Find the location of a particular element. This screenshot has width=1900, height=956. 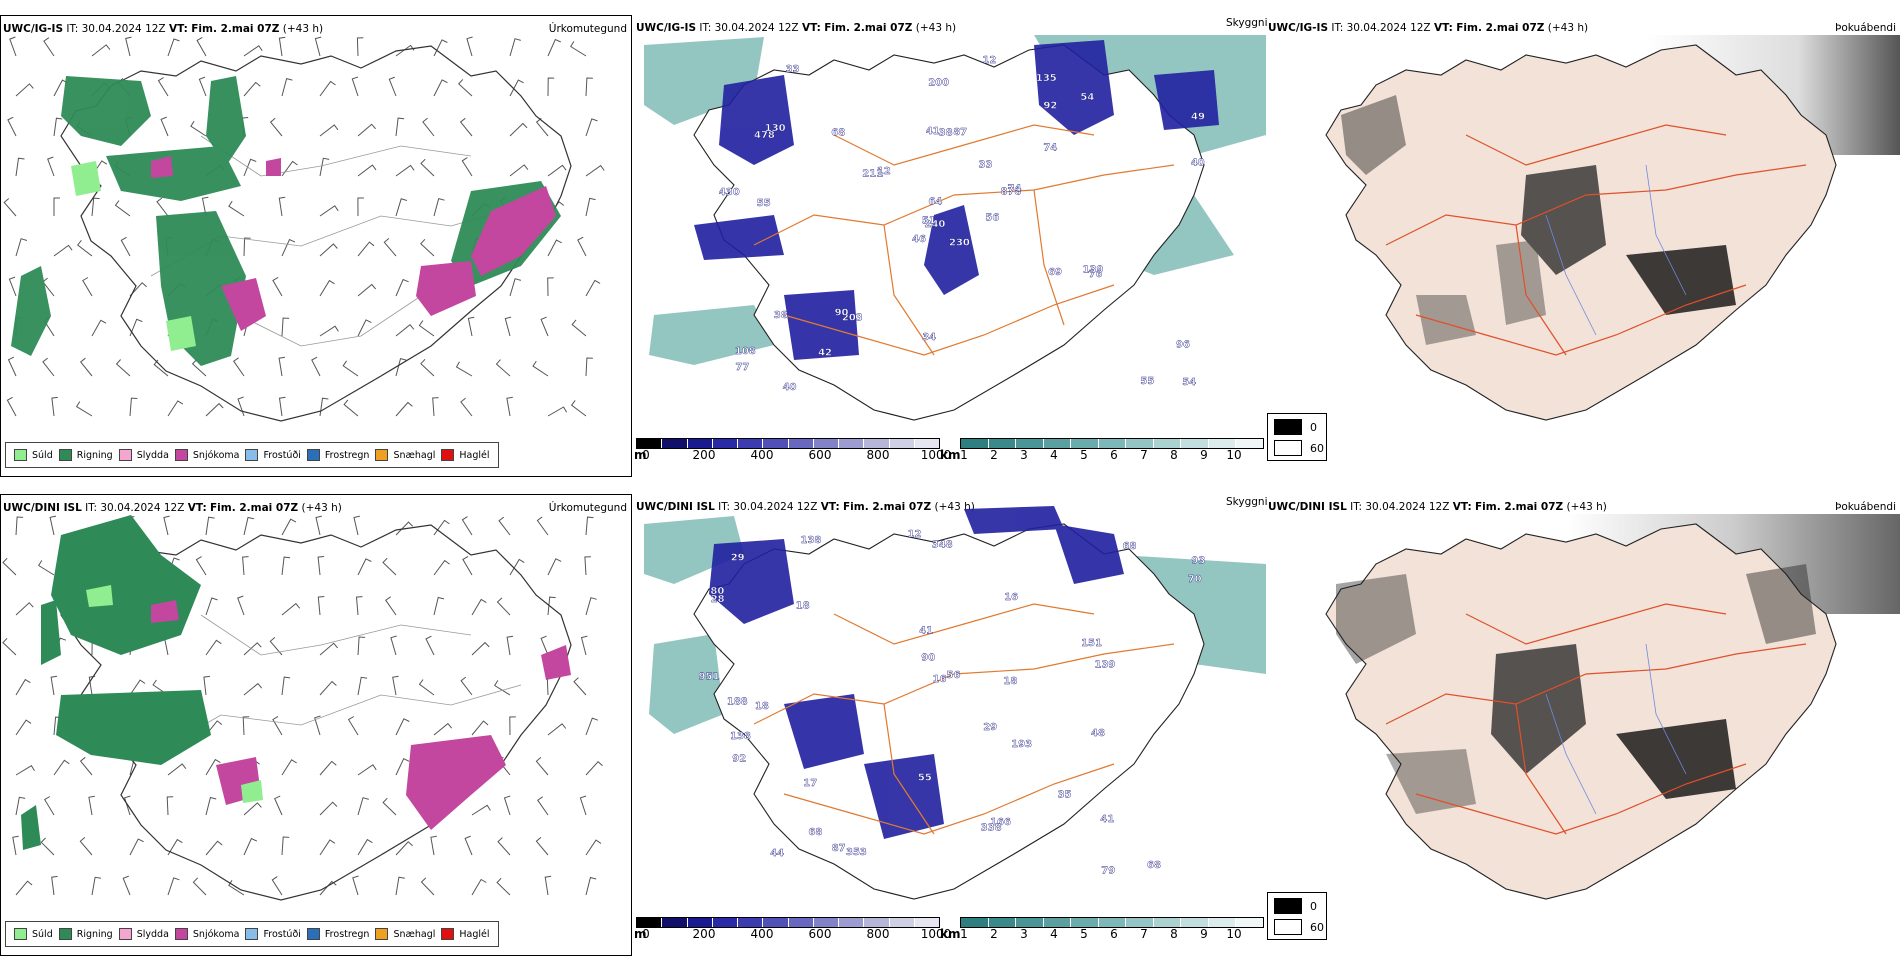

visibility-value-label: 49 is located at coordinates (1198, 116).